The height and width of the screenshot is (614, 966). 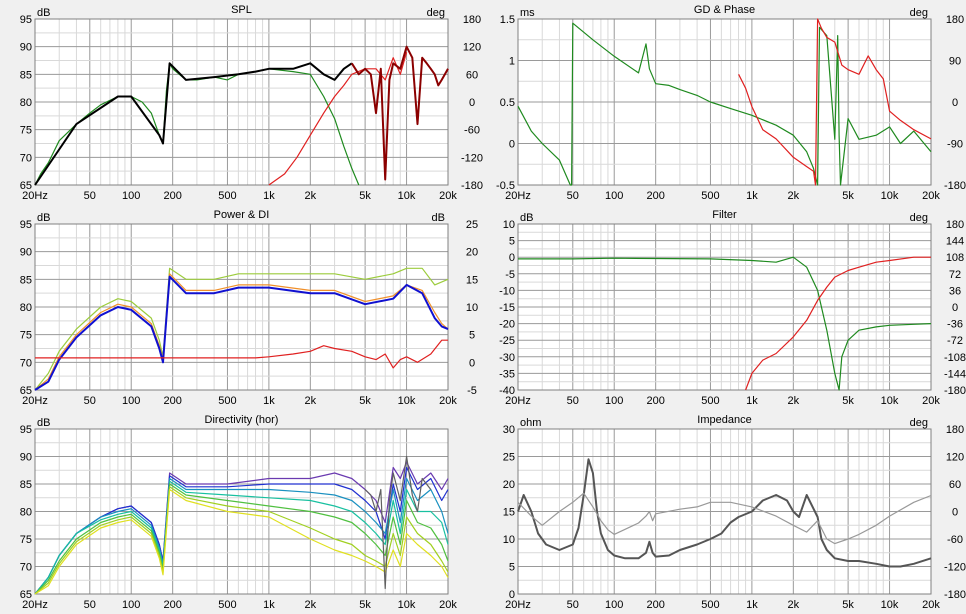 I want to click on y2-tick-label: 20, so click(x=472, y=253).